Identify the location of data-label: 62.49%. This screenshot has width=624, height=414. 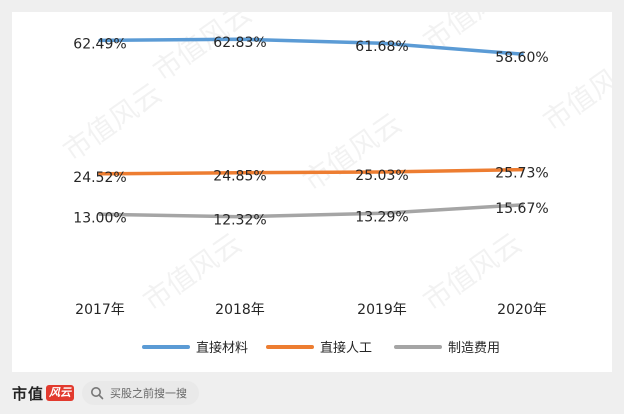
(99, 44).